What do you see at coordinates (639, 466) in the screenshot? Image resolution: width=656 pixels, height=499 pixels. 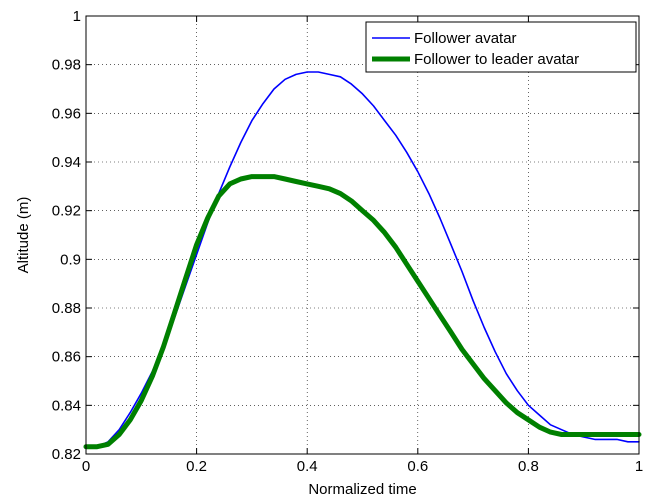 I see `x-tick-label: 1` at bounding box center [639, 466].